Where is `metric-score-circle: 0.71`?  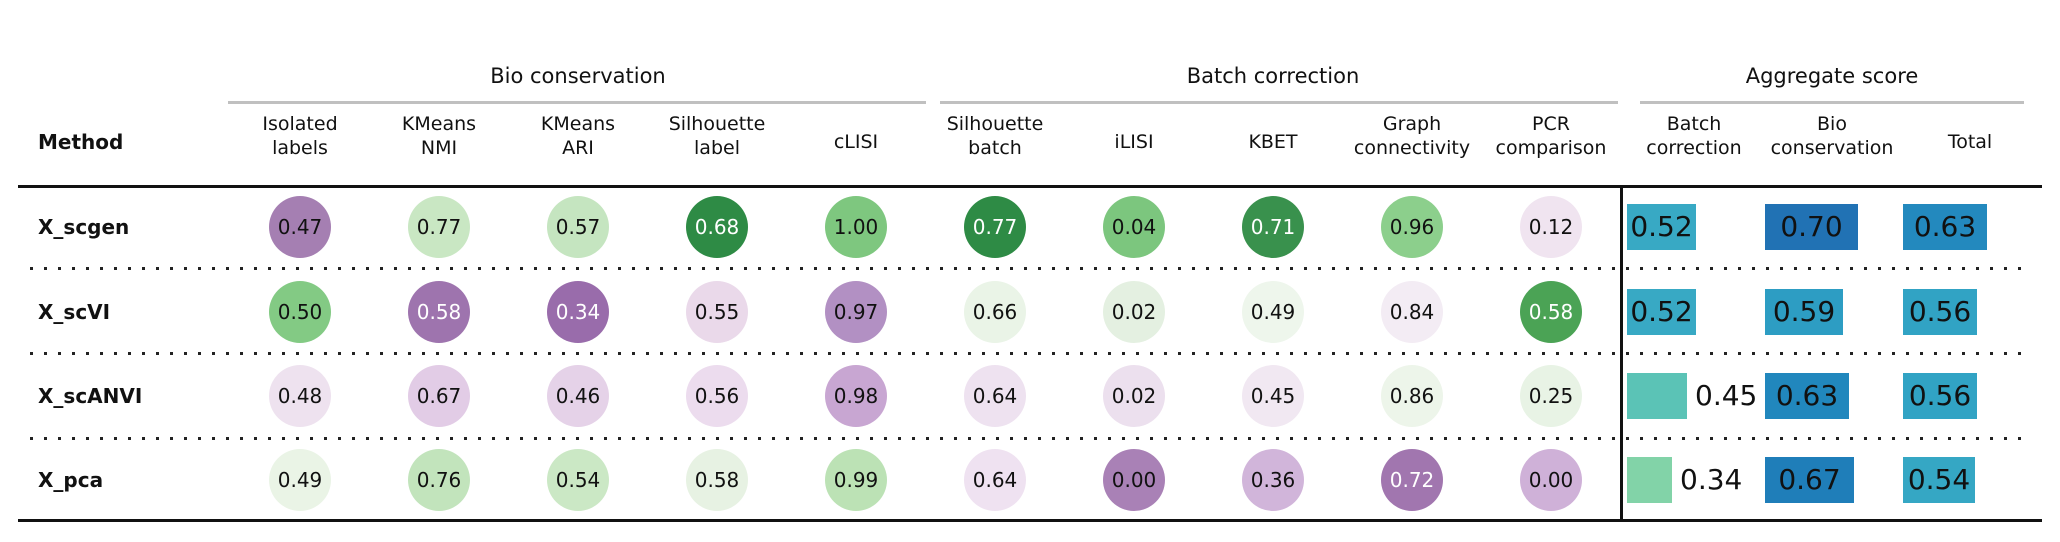 metric-score-circle: 0.71 is located at coordinates (1273, 227).